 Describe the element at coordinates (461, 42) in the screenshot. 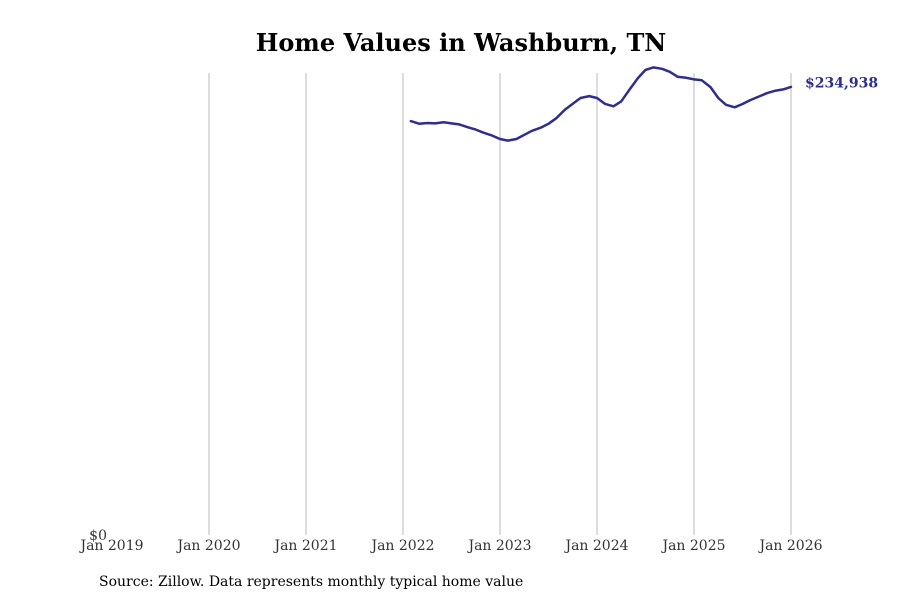

I see `chart-title: Home Values in Washburn, TN` at that location.